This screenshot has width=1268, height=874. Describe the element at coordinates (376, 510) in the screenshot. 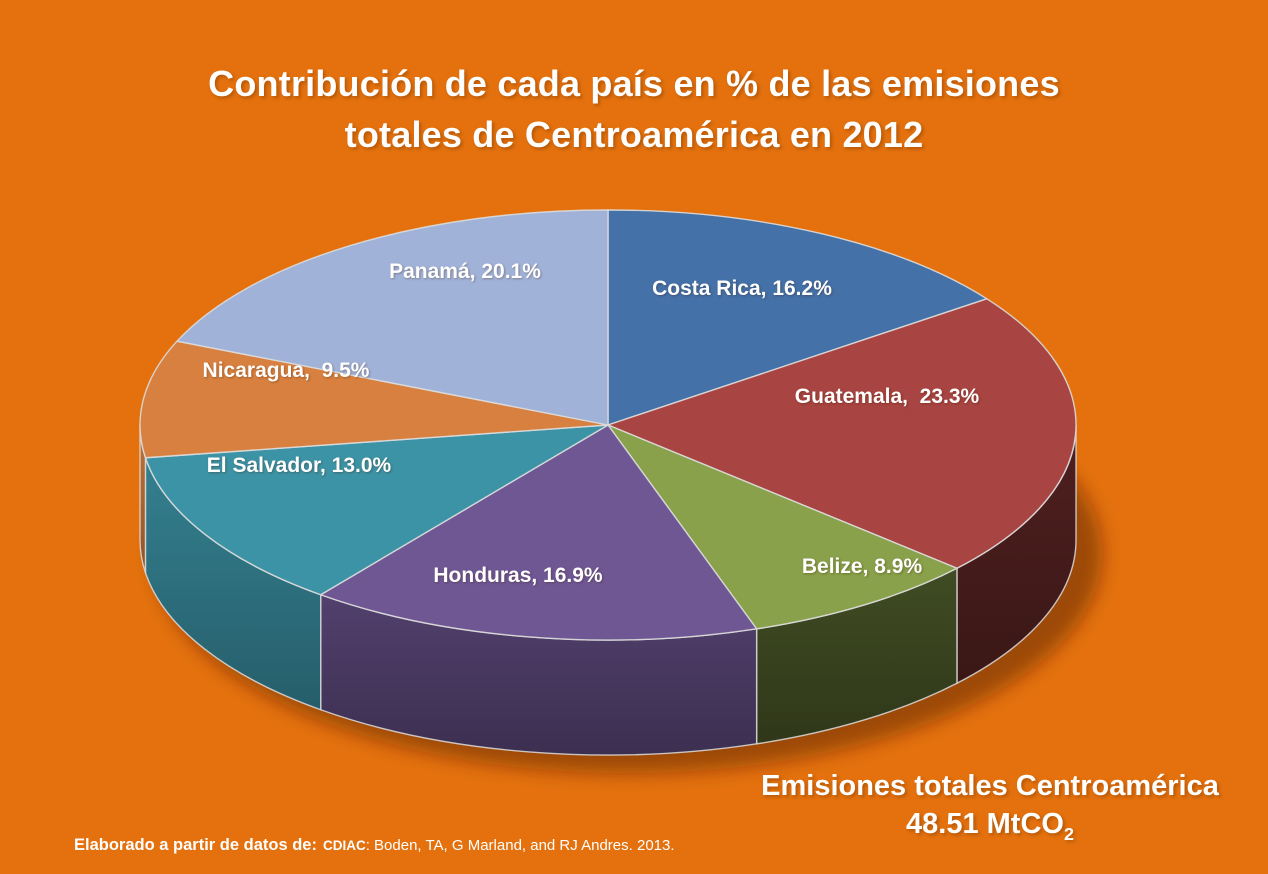

I see `pie-slice-el-salvador` at that location.